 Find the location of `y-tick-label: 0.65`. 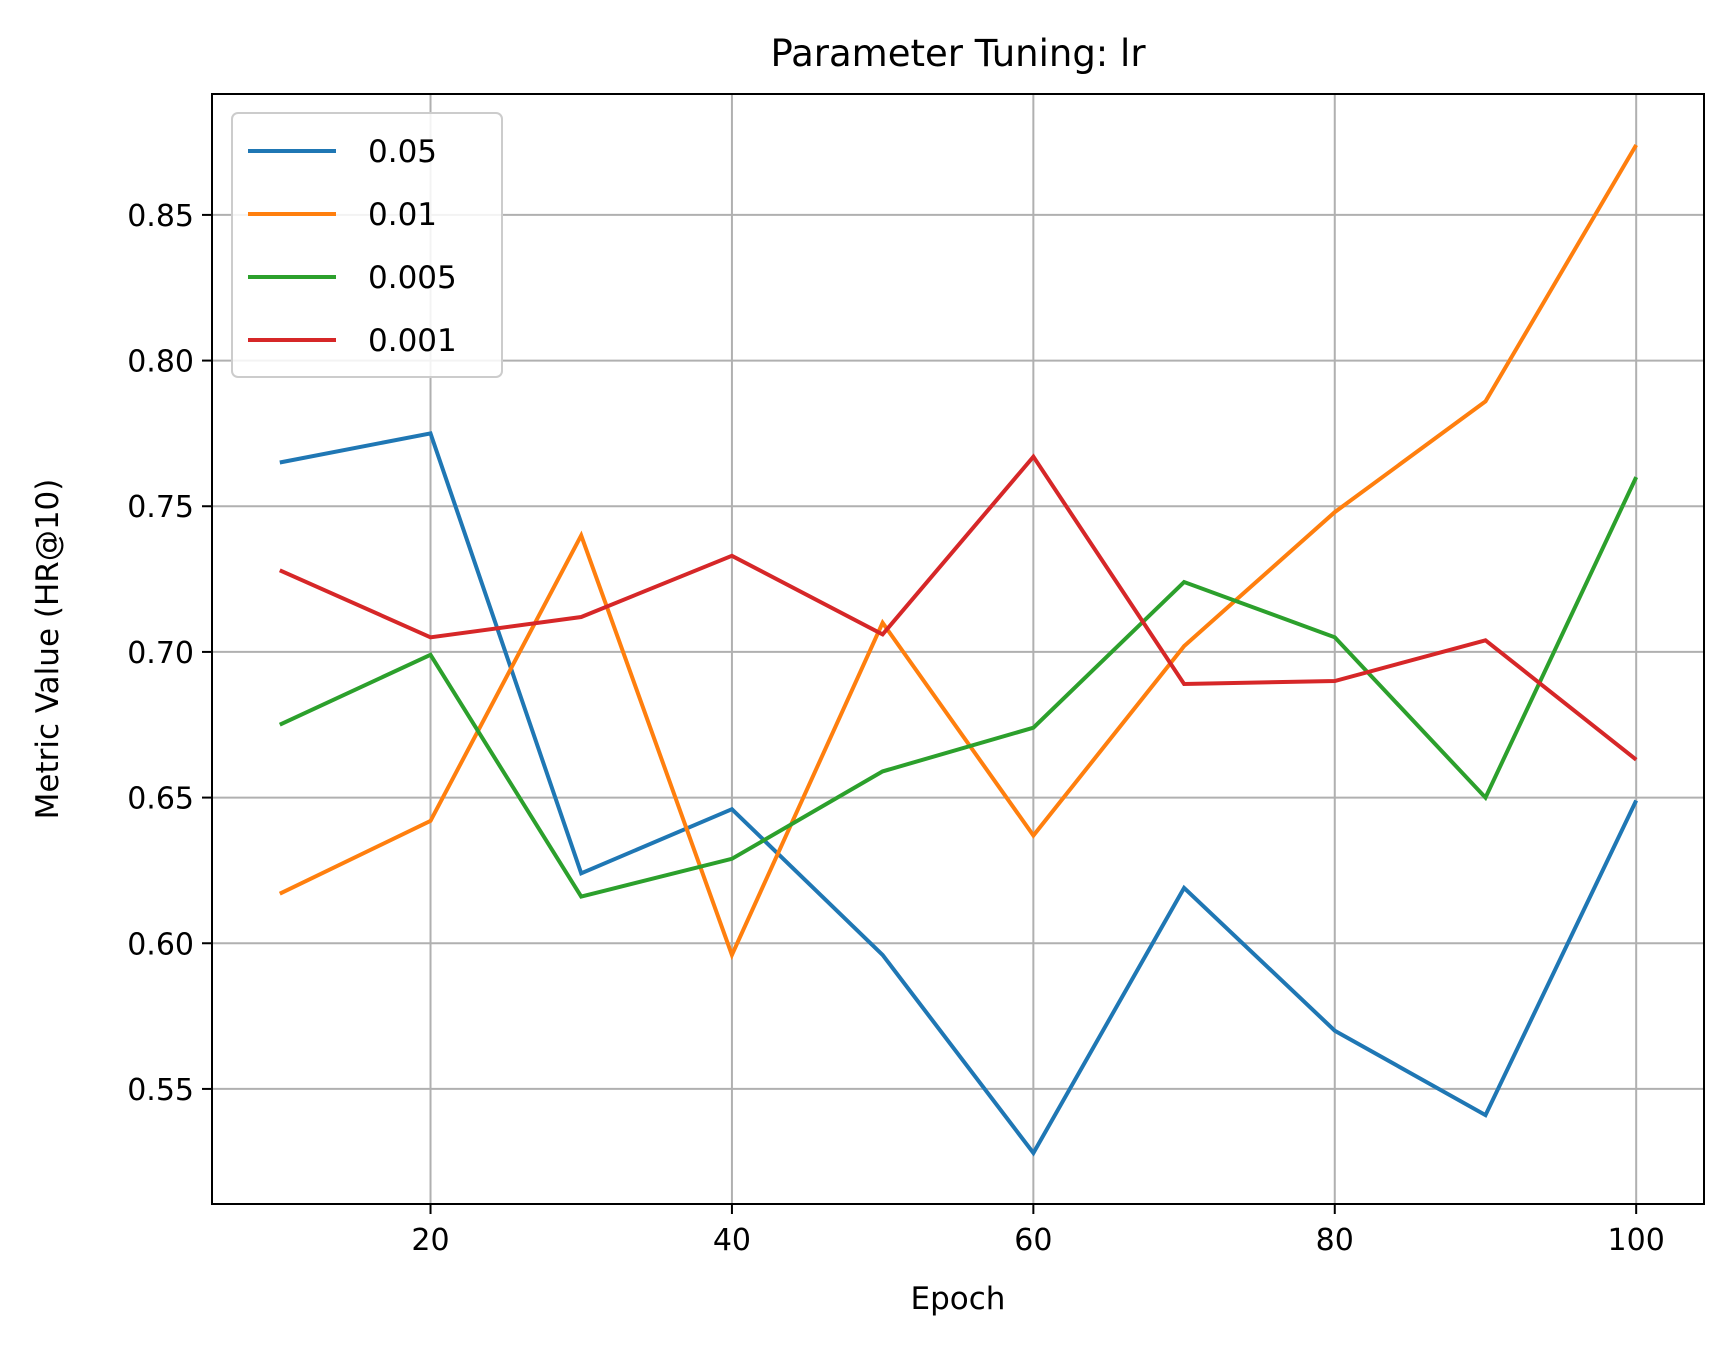

y-tick-label: 0.65 is located at coordinates (160, 799).